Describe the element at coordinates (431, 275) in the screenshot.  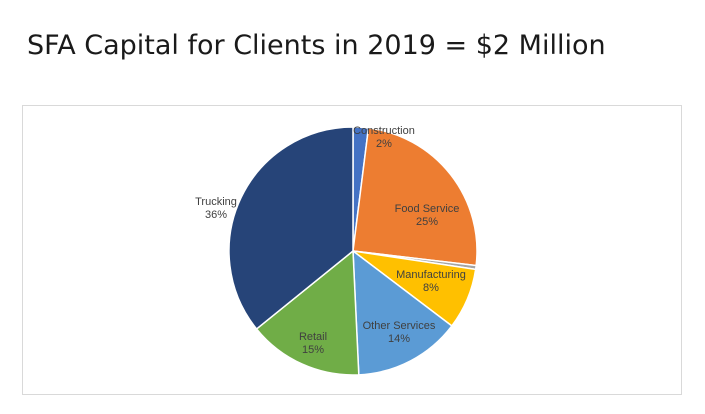
I see `slice-label-manufacturing: Manufacturing` at that location.